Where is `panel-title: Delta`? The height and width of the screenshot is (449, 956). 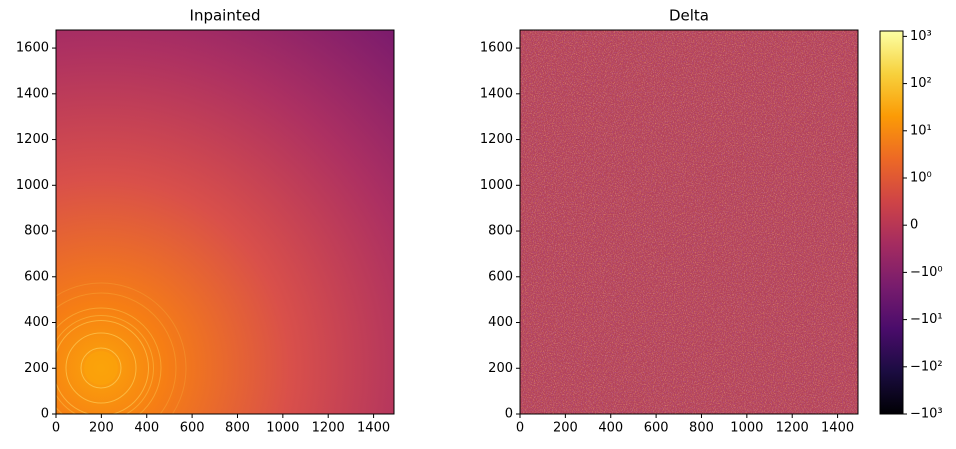
panel-title: Delta is located at coordinates (689, 16).